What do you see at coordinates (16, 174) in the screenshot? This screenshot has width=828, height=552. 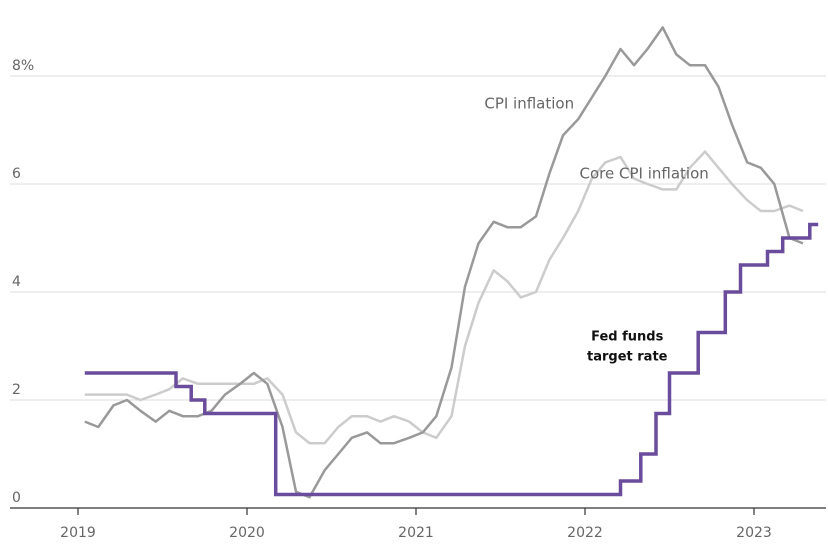 I see `y-tick-label: 6` at bounding box center [16, 174].